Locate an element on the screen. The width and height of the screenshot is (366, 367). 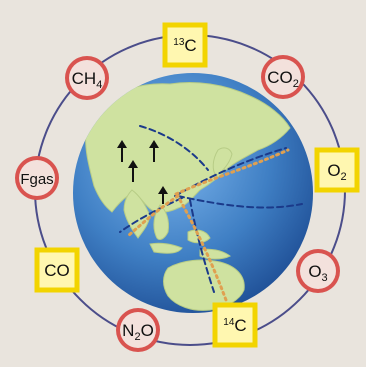
node-co-label: CO is located at coordinates (57, 270).